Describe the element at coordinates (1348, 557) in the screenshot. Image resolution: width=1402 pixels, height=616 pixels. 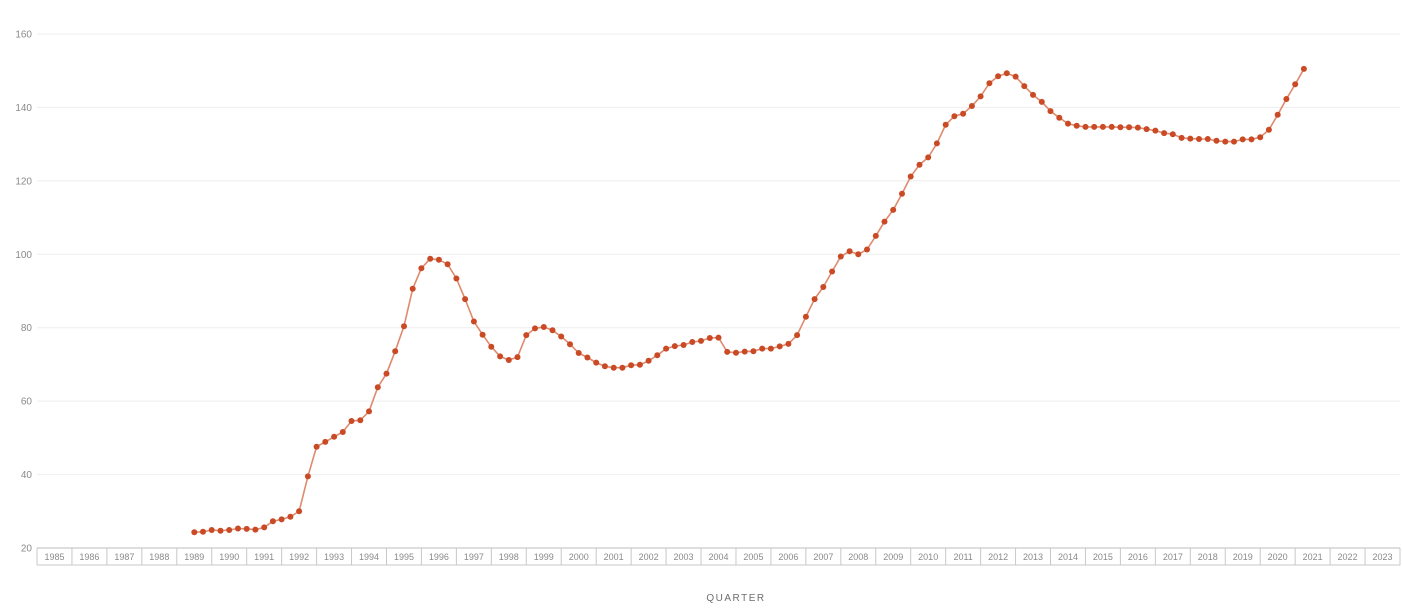
I see `x-tick-label: 2022` at that location.